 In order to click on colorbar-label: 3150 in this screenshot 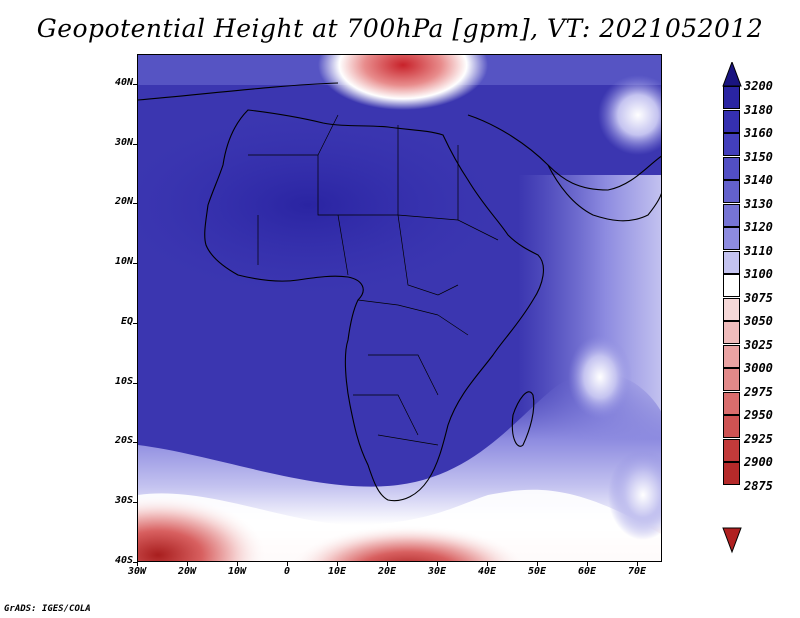, I will do `click(758, 156)`.